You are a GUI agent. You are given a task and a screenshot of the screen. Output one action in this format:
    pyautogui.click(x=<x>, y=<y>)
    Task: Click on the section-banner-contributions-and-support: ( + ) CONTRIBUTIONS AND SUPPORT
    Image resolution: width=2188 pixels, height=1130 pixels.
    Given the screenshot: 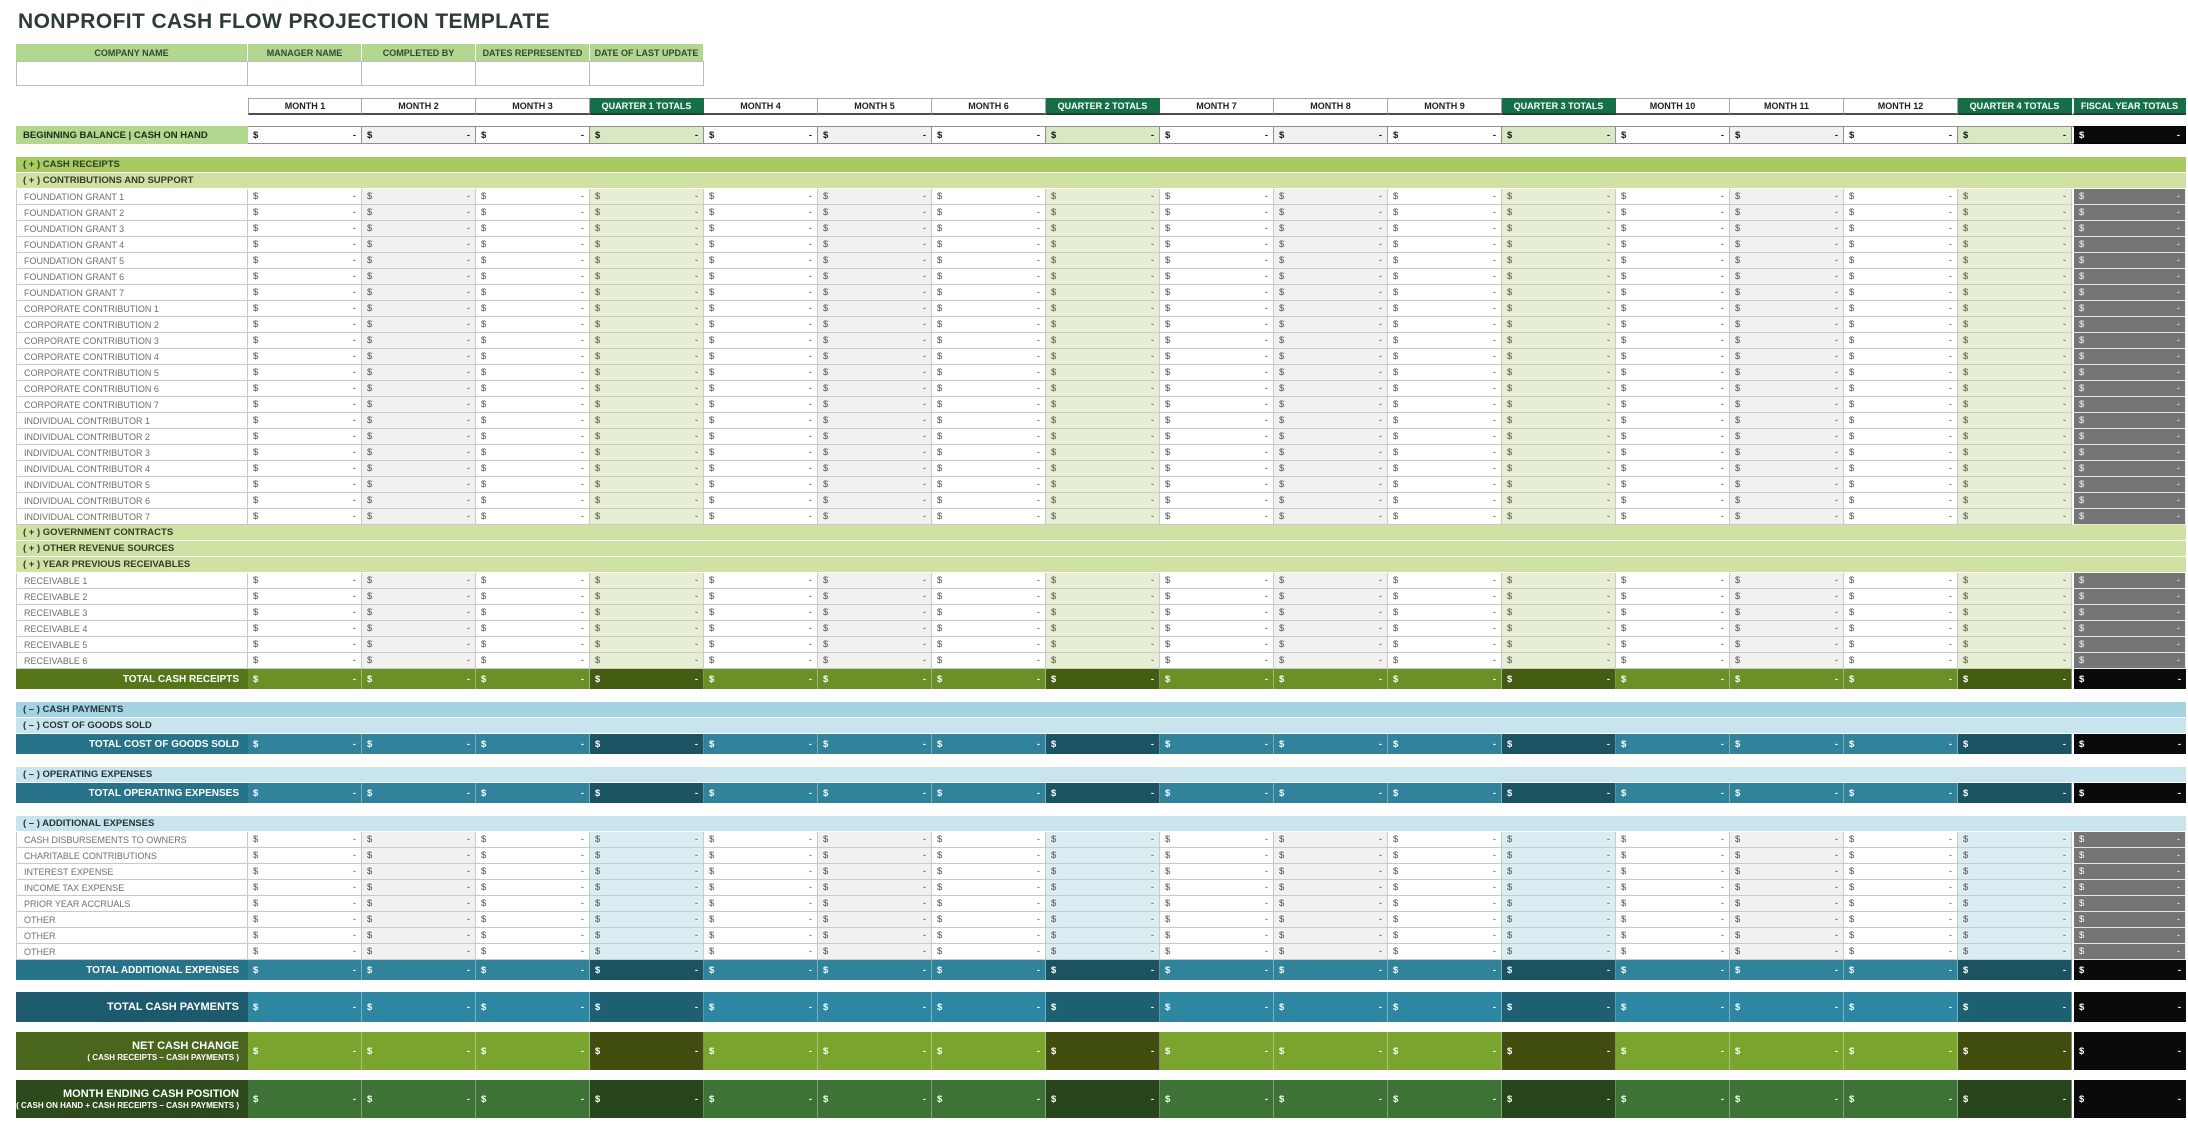 What is the action you would take?
    pyautogui.click(x=1101, y=181)
    